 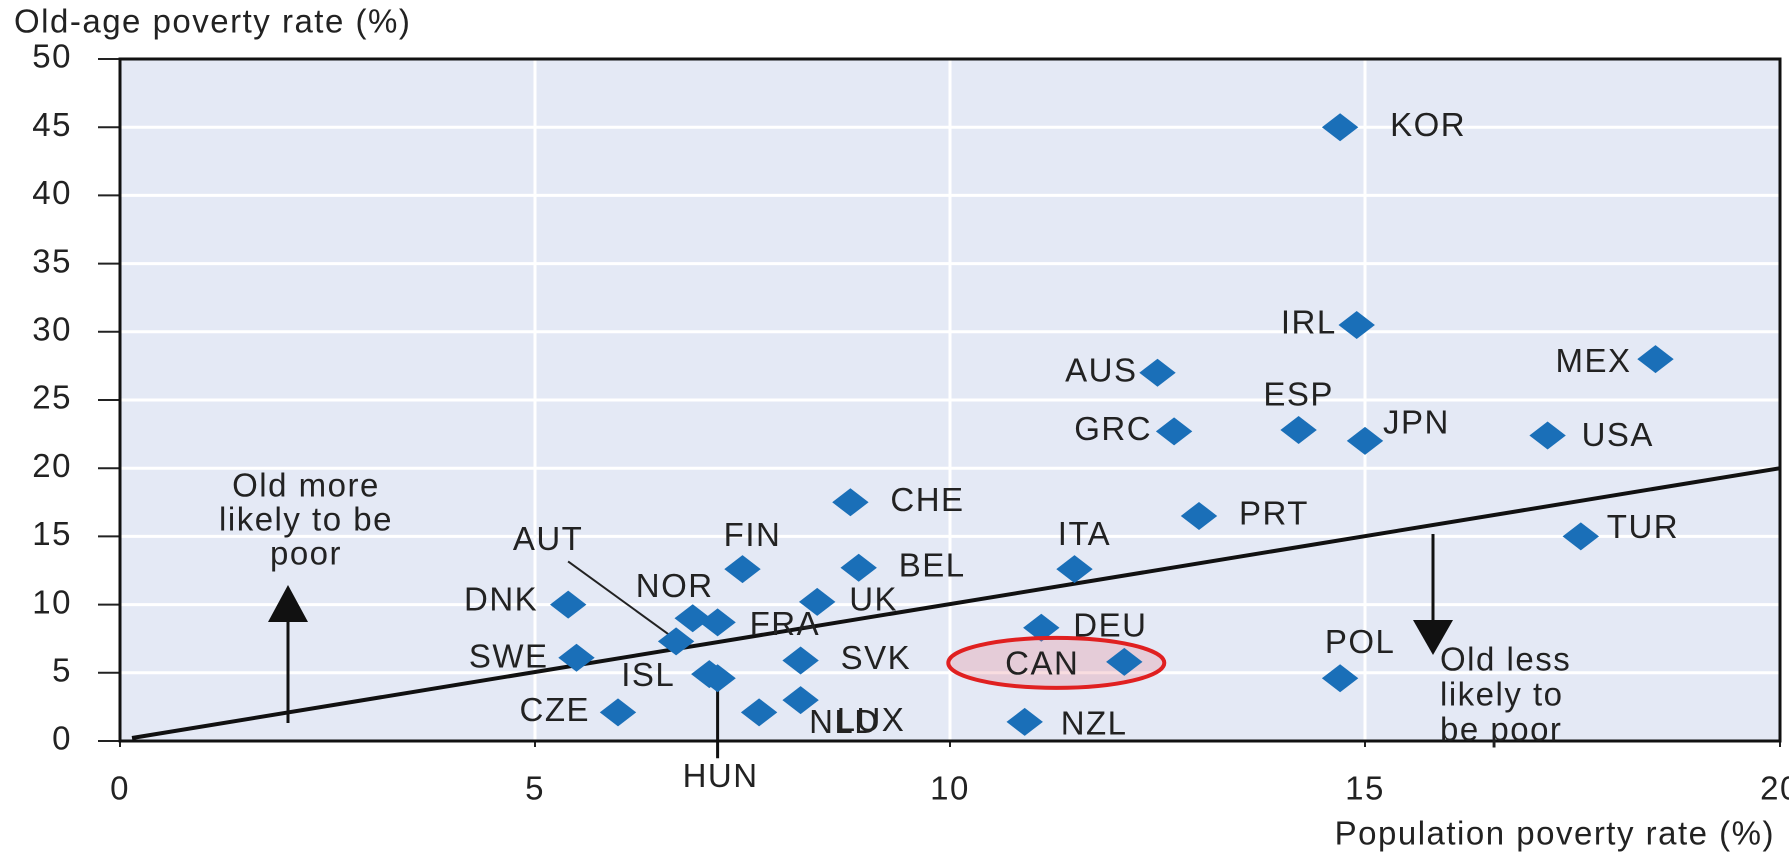 What do you see at coordinates (675, 585) in the screenshot?
I see `point-label: NOR` at bounding box center [675, 585].